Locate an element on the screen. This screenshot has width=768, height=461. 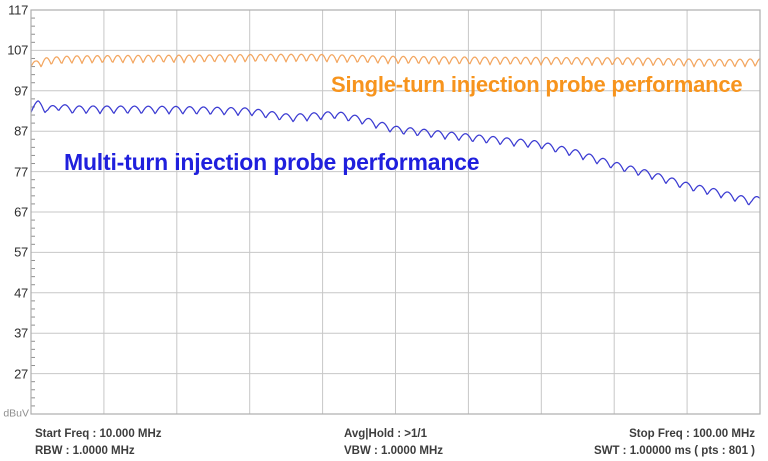
y-axis-unit-label: dBuV is located at coordinates (16, 413).